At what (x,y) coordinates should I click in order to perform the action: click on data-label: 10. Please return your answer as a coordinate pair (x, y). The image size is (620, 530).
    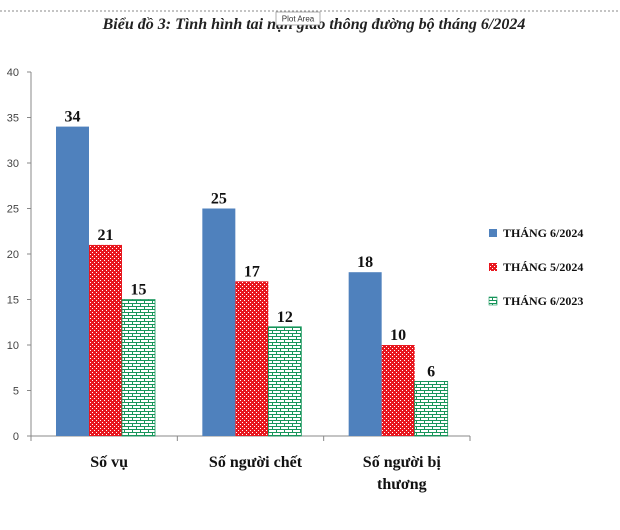
    Looking at the image, I should click on (398, 335).